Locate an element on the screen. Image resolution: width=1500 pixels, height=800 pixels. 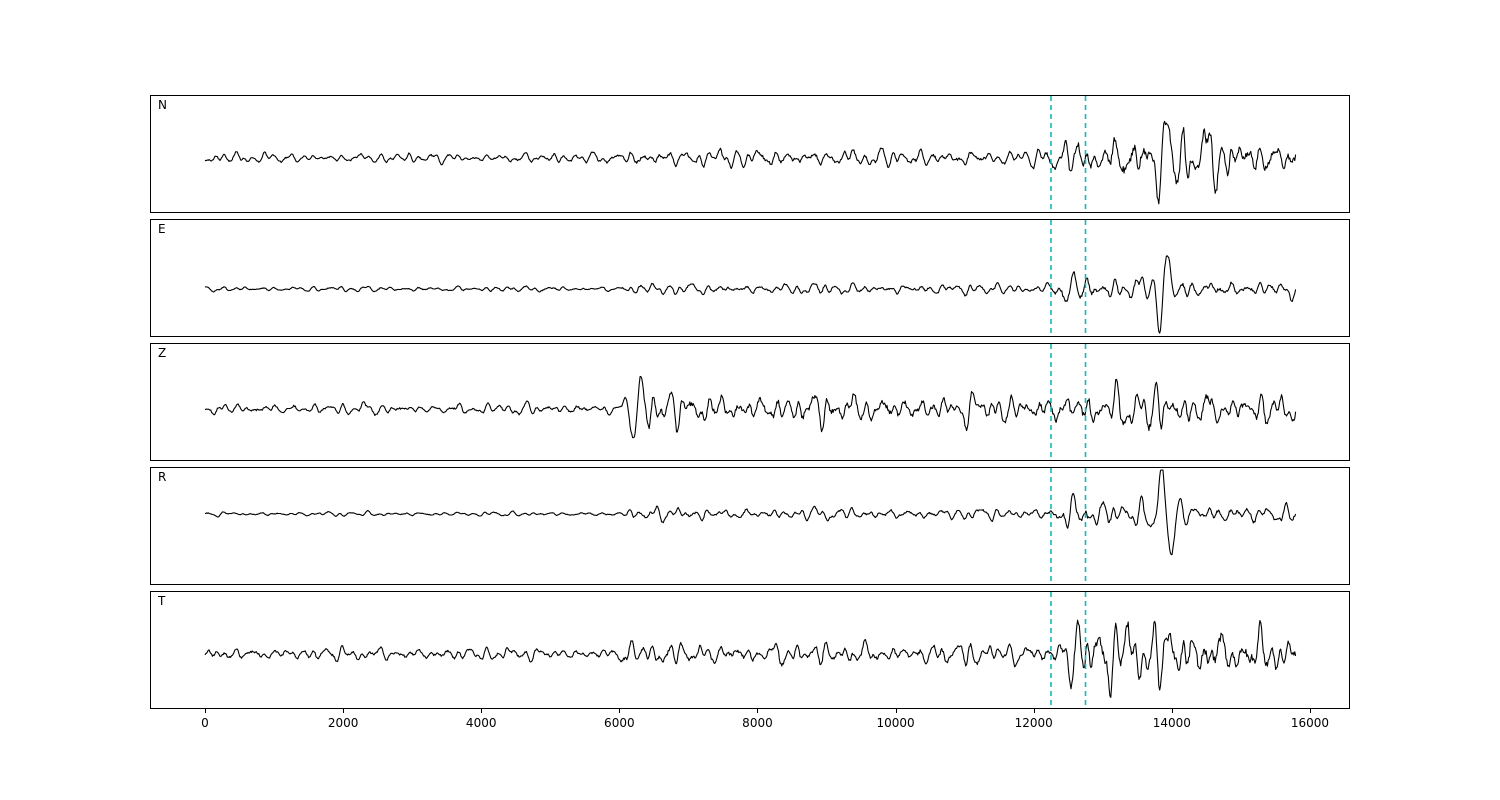
x-tick-label-0: 0 is located at coordinates (205, 723).